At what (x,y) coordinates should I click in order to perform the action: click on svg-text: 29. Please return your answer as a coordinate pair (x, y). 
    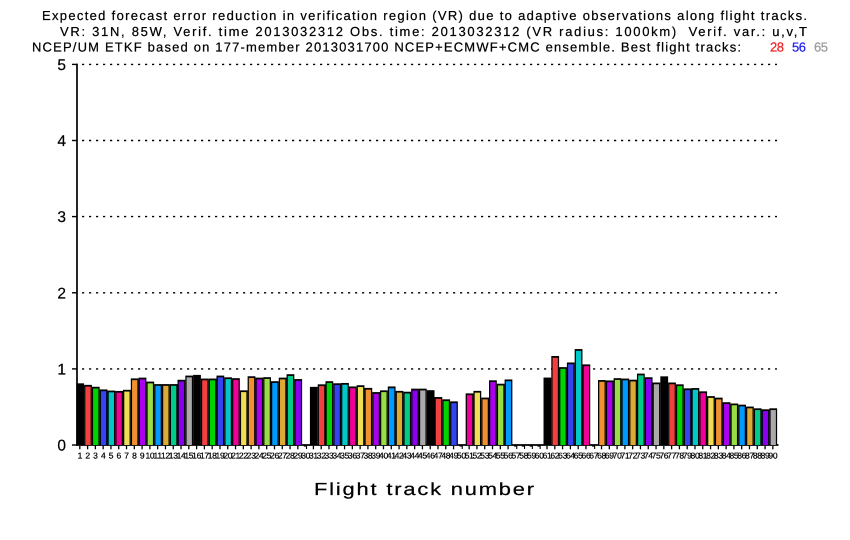
    Looking at the image, I should click on (297, 456).